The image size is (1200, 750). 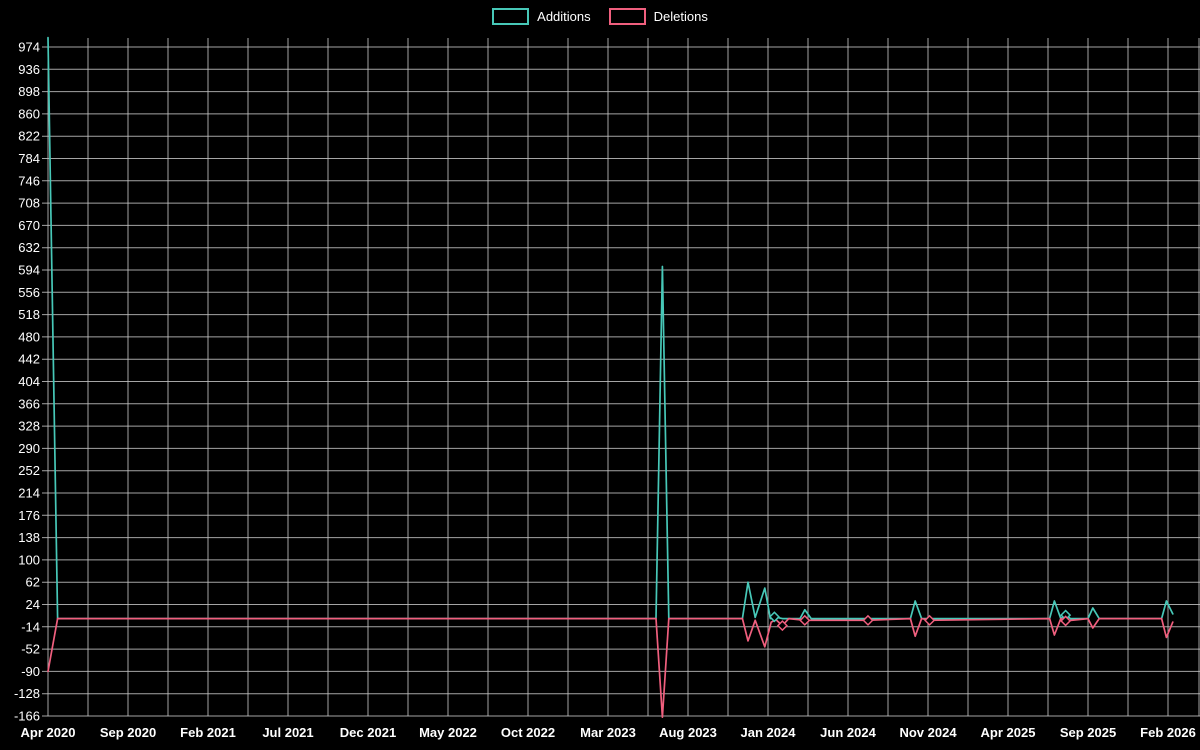 I want to click on y-axis-tick-label: 252, so click(x=29, y=470).